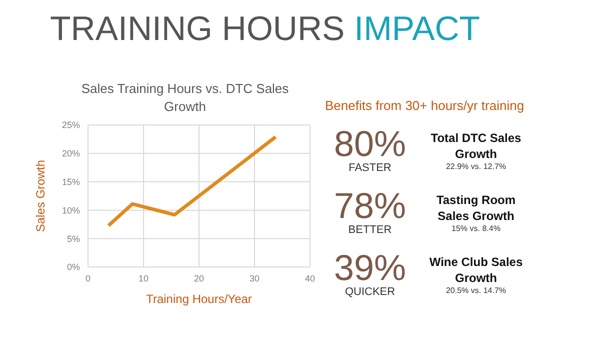 Image resolution: width=600 pixels, height=350 pixels. What do you see at coordinates (370, 143) in the screenshot?
I see `text: 80%` at bounding box center [370, 143].